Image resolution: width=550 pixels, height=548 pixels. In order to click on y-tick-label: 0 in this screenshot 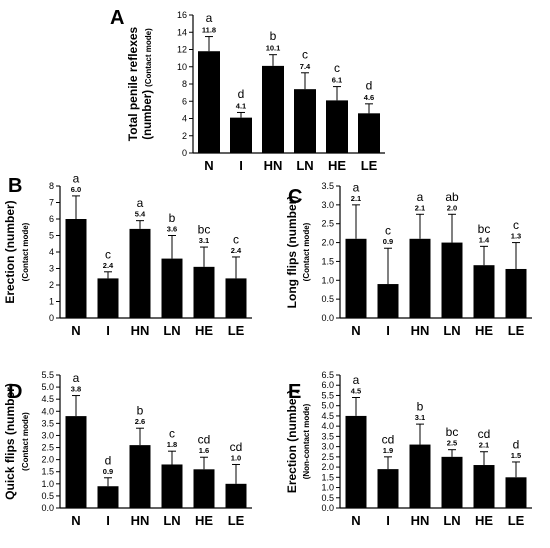, I will do `click(51, 318)`.